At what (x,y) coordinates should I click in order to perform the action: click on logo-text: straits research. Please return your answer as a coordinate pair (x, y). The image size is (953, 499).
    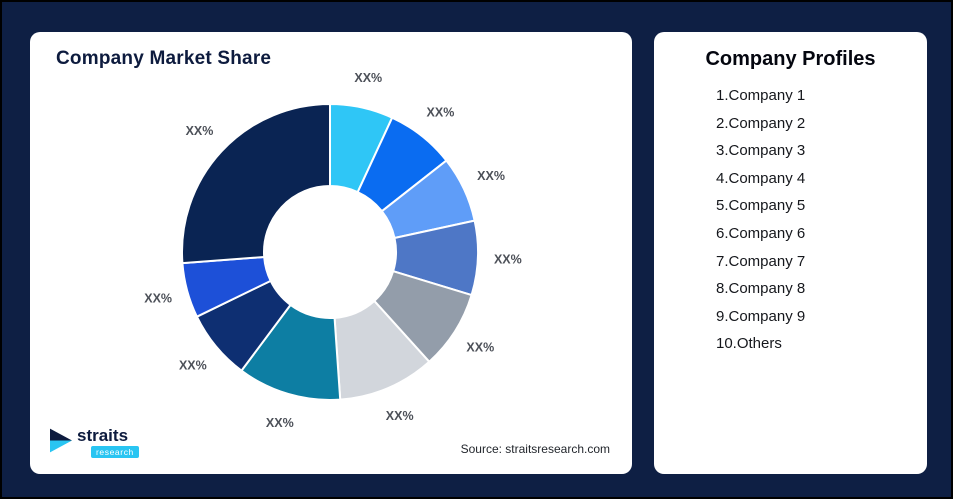
    Looking at the image, I should click on (108, 441).